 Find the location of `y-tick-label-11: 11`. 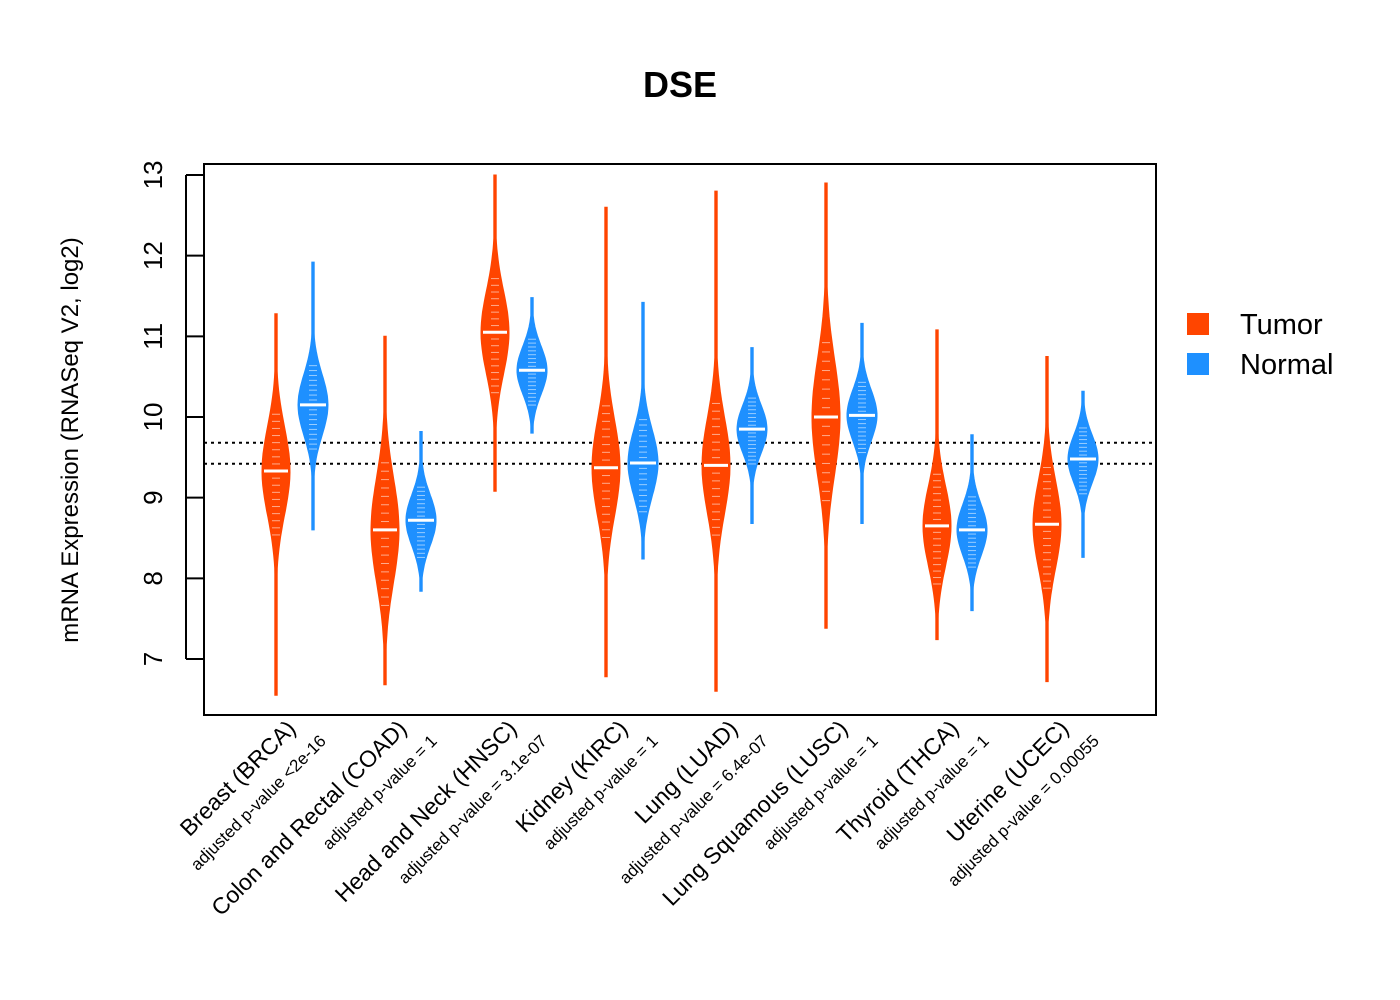

y-tick-label-11: 11 is located at coordinates (153, 336).